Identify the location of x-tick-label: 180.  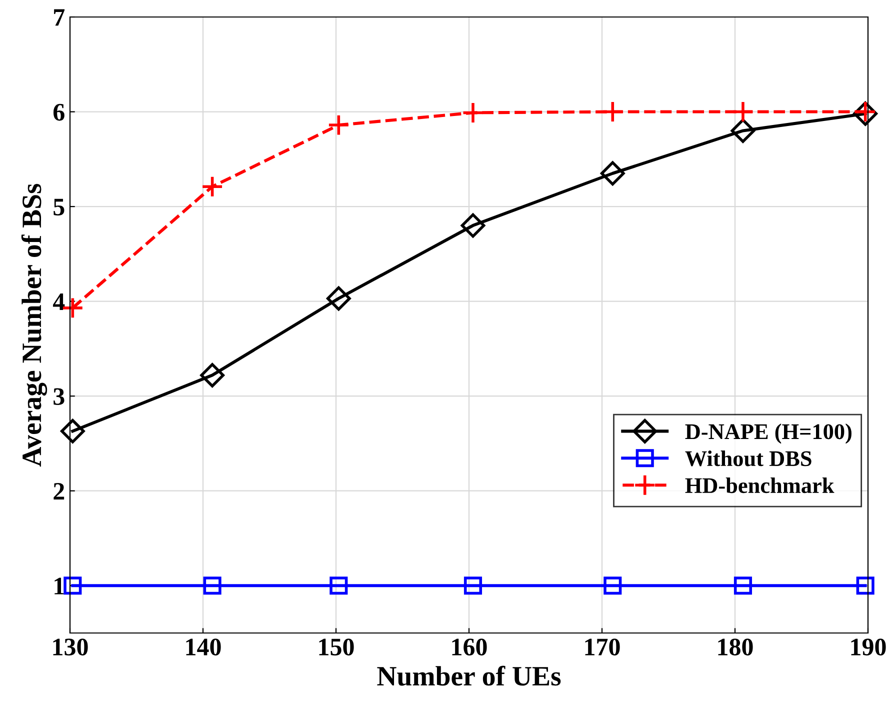
(735, 647).